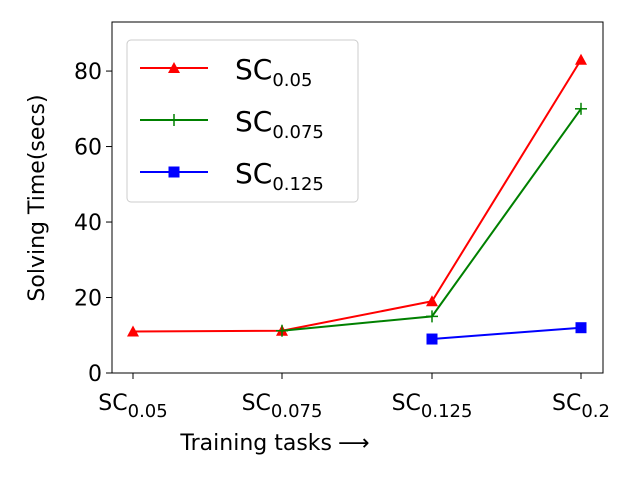  I want to click on x-tick-label: SC0.125, so click(432, 406).